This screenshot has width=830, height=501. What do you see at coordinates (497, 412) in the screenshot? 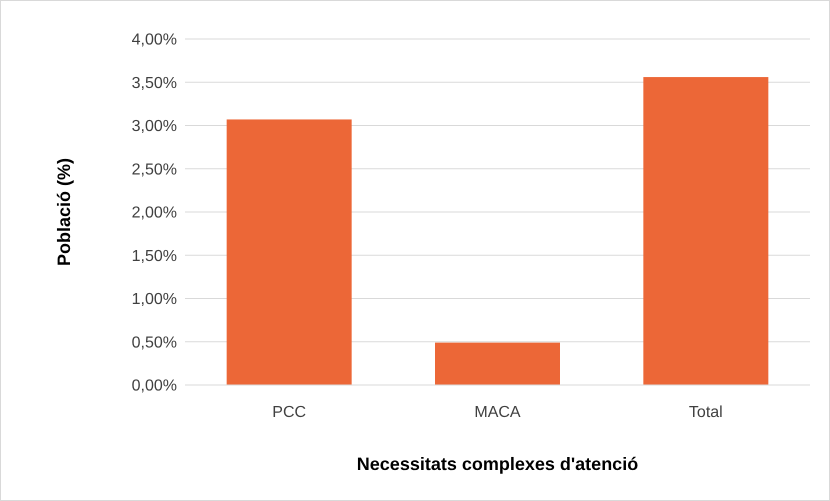
I see `x-tick-label: MACA` at bounding box center [497, 412].